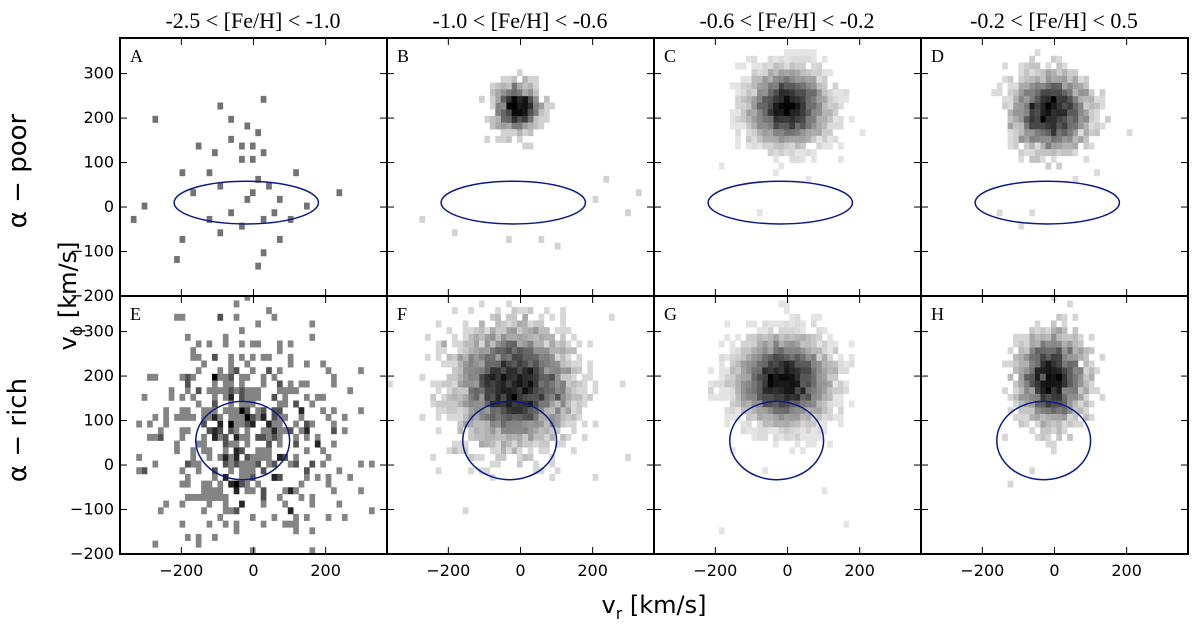  What do you see at coordinates (92, 295) in the screenshot?
I see `y-tick-label: −200` at bounding box center [92, 295].